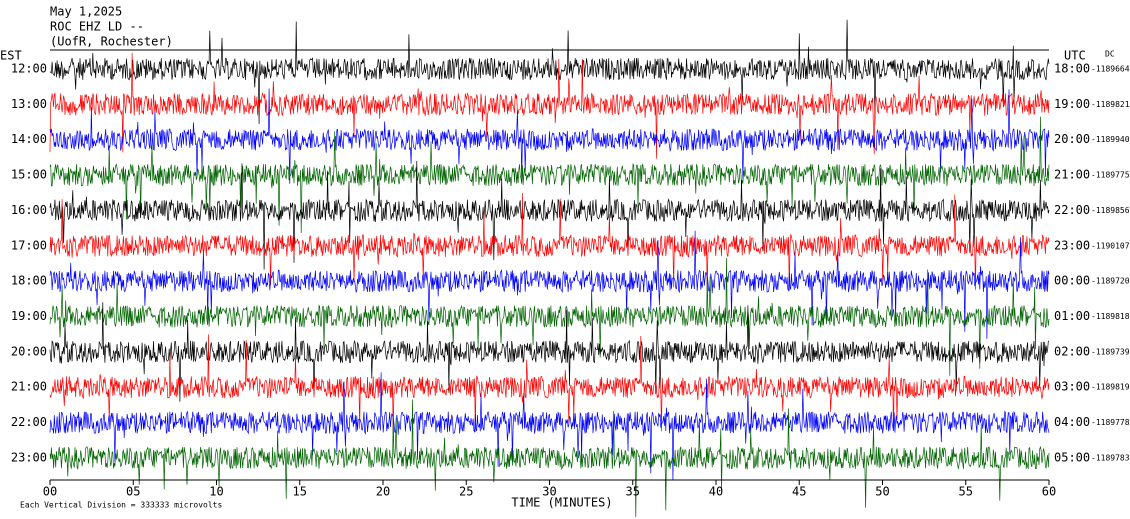  Describe the element at coordinates (29, 351) in the screenshot. I see `left-tick-label: 20:00` at that location.